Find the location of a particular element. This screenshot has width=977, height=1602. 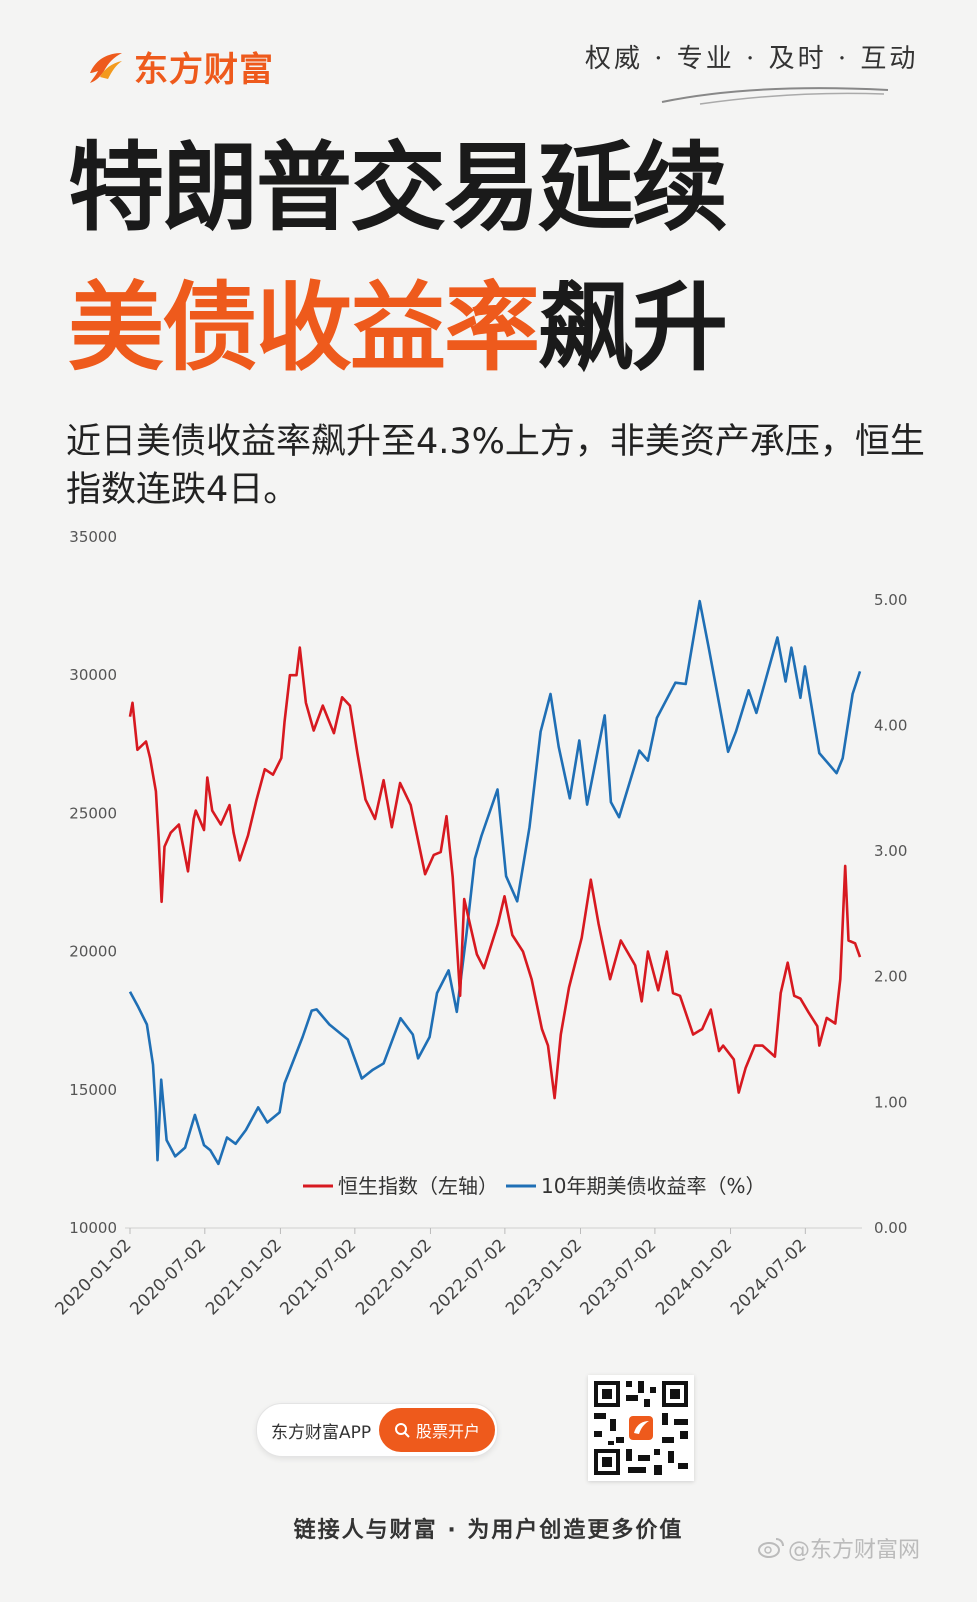

left-axis-tick-label: 15000 is located at coordinates (93, 1090).